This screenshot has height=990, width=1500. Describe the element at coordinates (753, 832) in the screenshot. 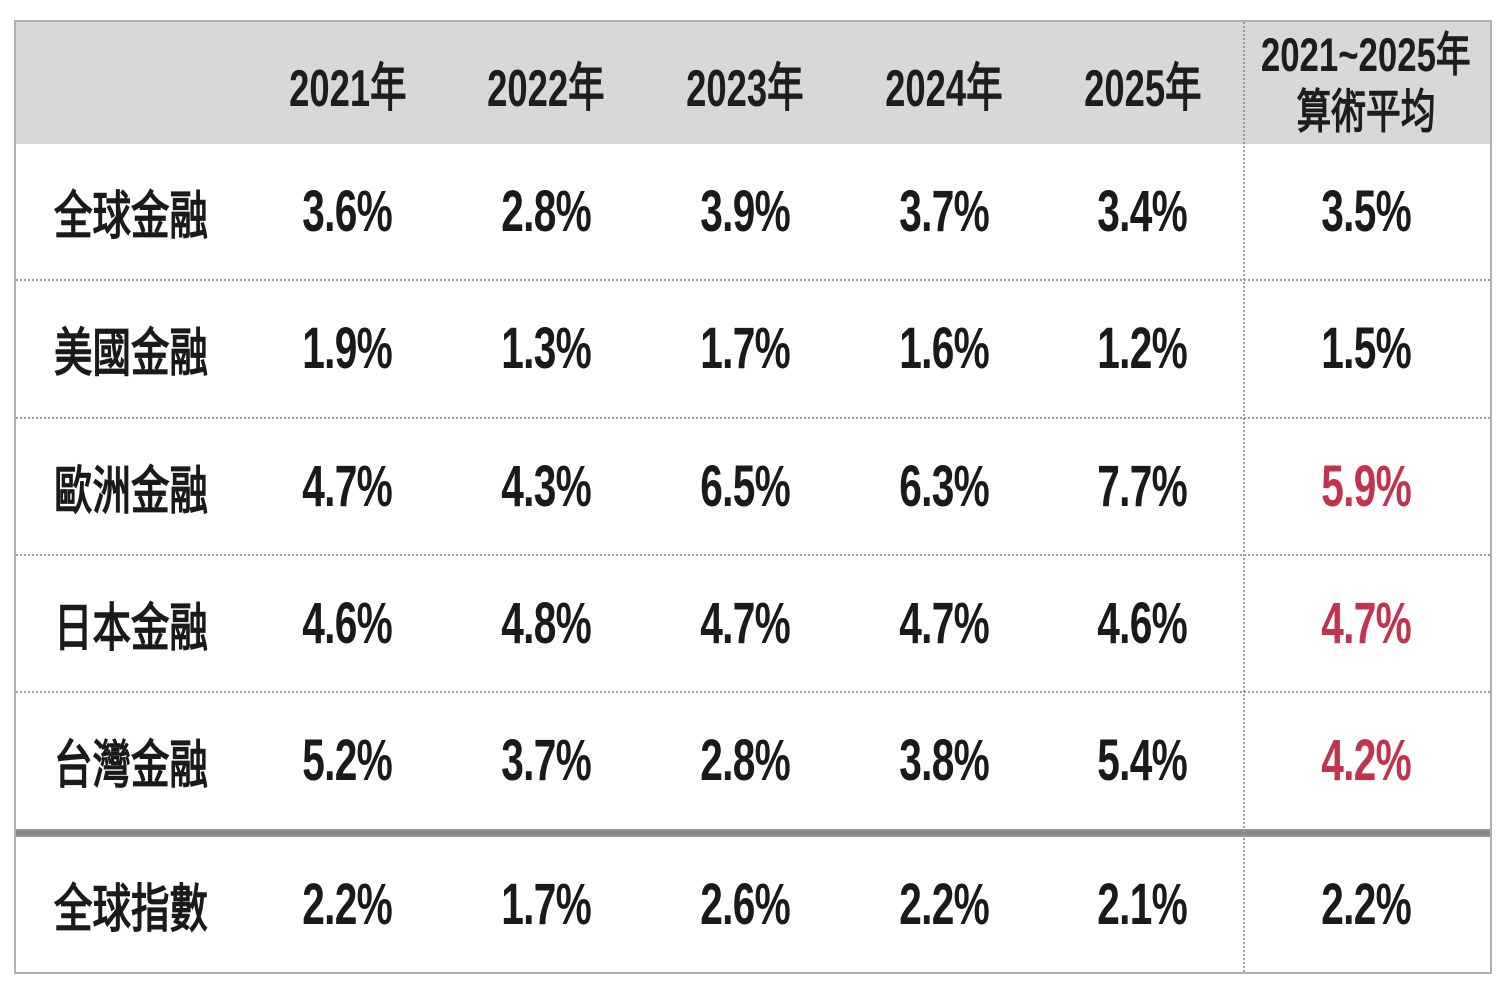

I see `thick-separator-line` at that location.